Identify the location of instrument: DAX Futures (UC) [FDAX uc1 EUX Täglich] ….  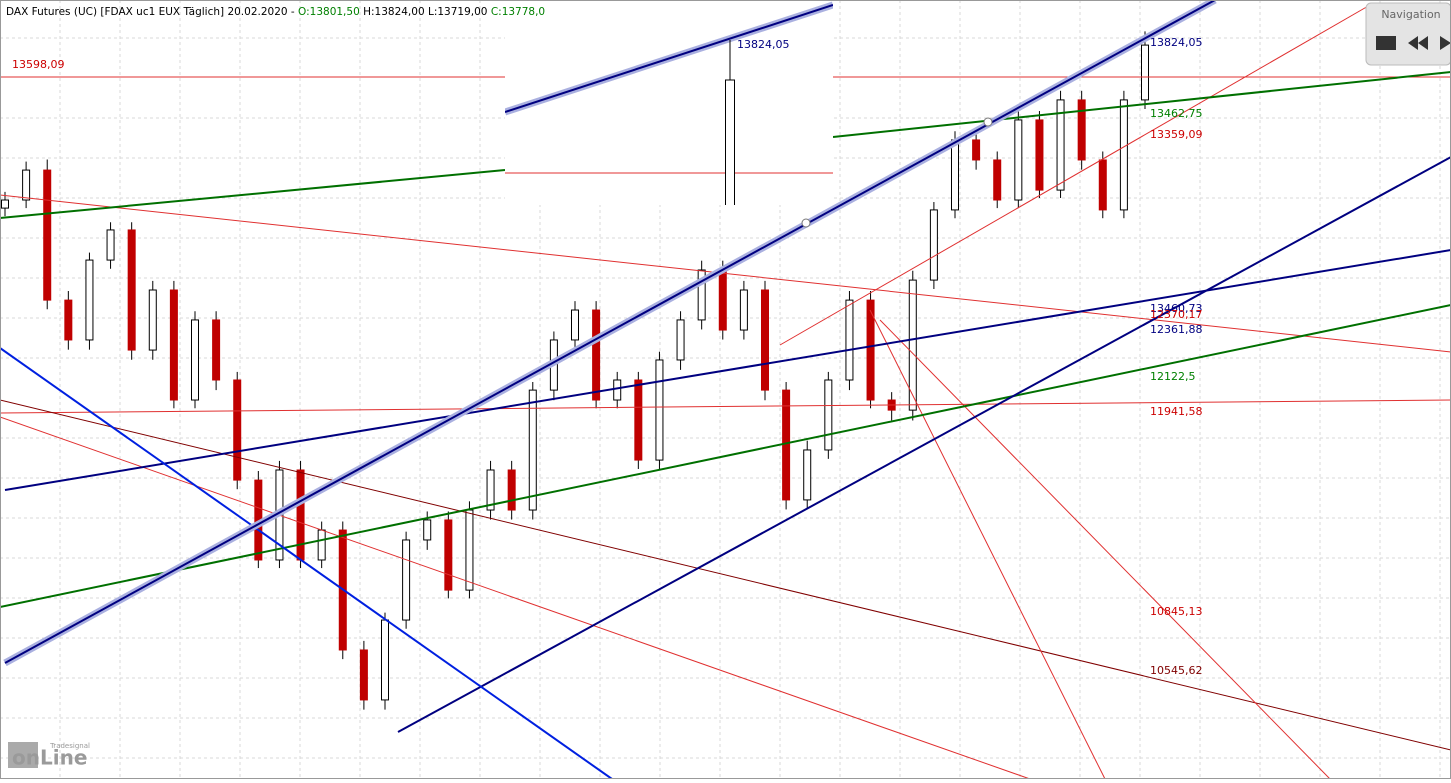
(150, 12).